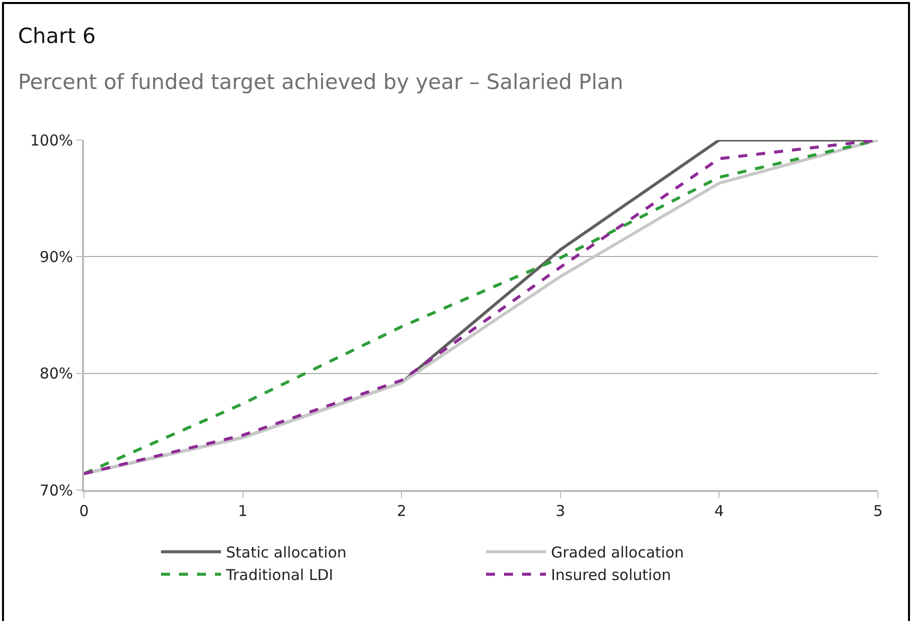 The height and width of the screenshot is (623, 914). What do you see at coordinates (279, 575) in the screenshot?
I see `legend-label: Traditional LDI` at bounding box center [279, 575].